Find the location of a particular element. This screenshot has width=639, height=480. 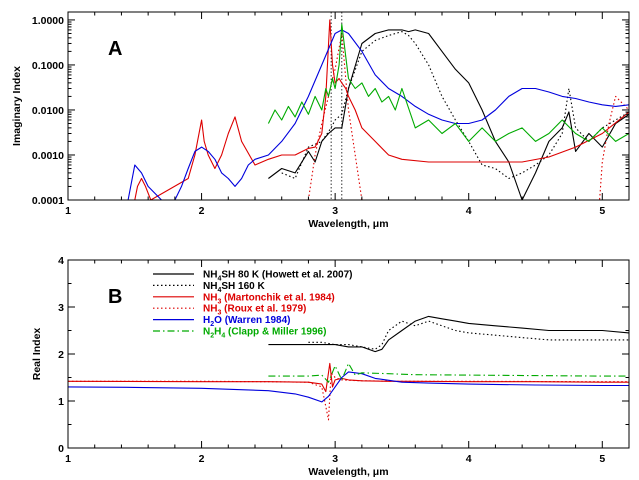

legend-item: H2O (Warren 1984) is located at coordinates (221, 321).